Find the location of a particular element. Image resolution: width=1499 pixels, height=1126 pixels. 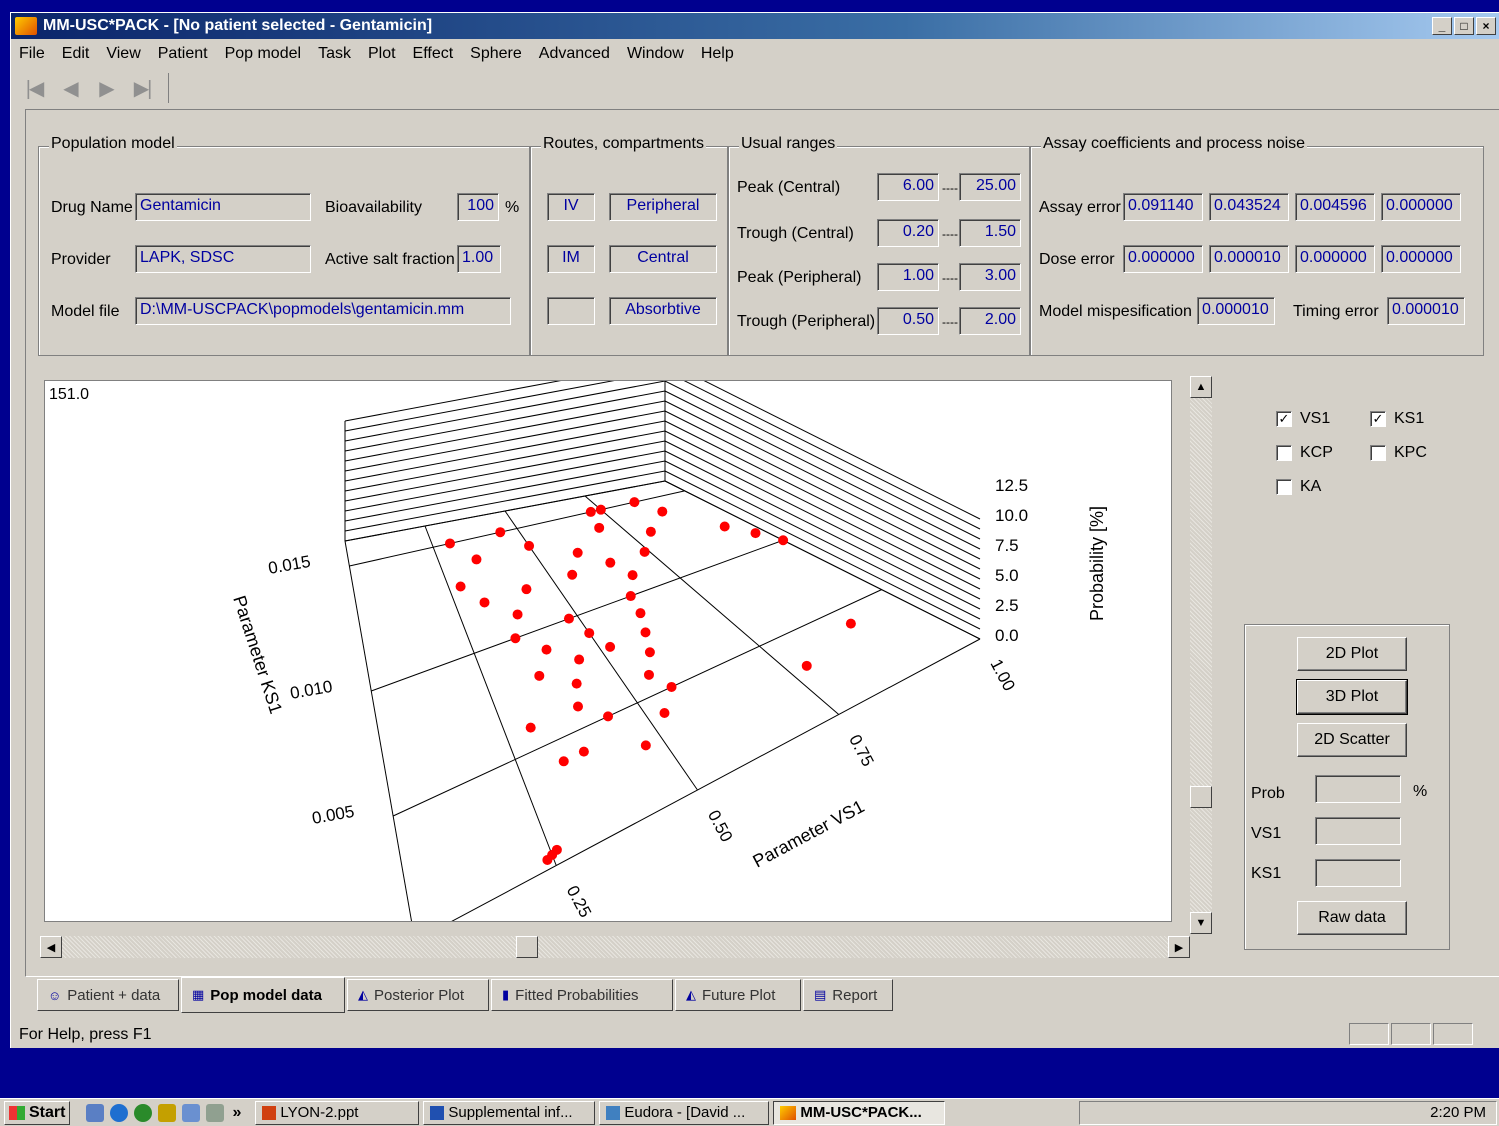

range-high-field: 3.00 is located at coordinates (990, 277).